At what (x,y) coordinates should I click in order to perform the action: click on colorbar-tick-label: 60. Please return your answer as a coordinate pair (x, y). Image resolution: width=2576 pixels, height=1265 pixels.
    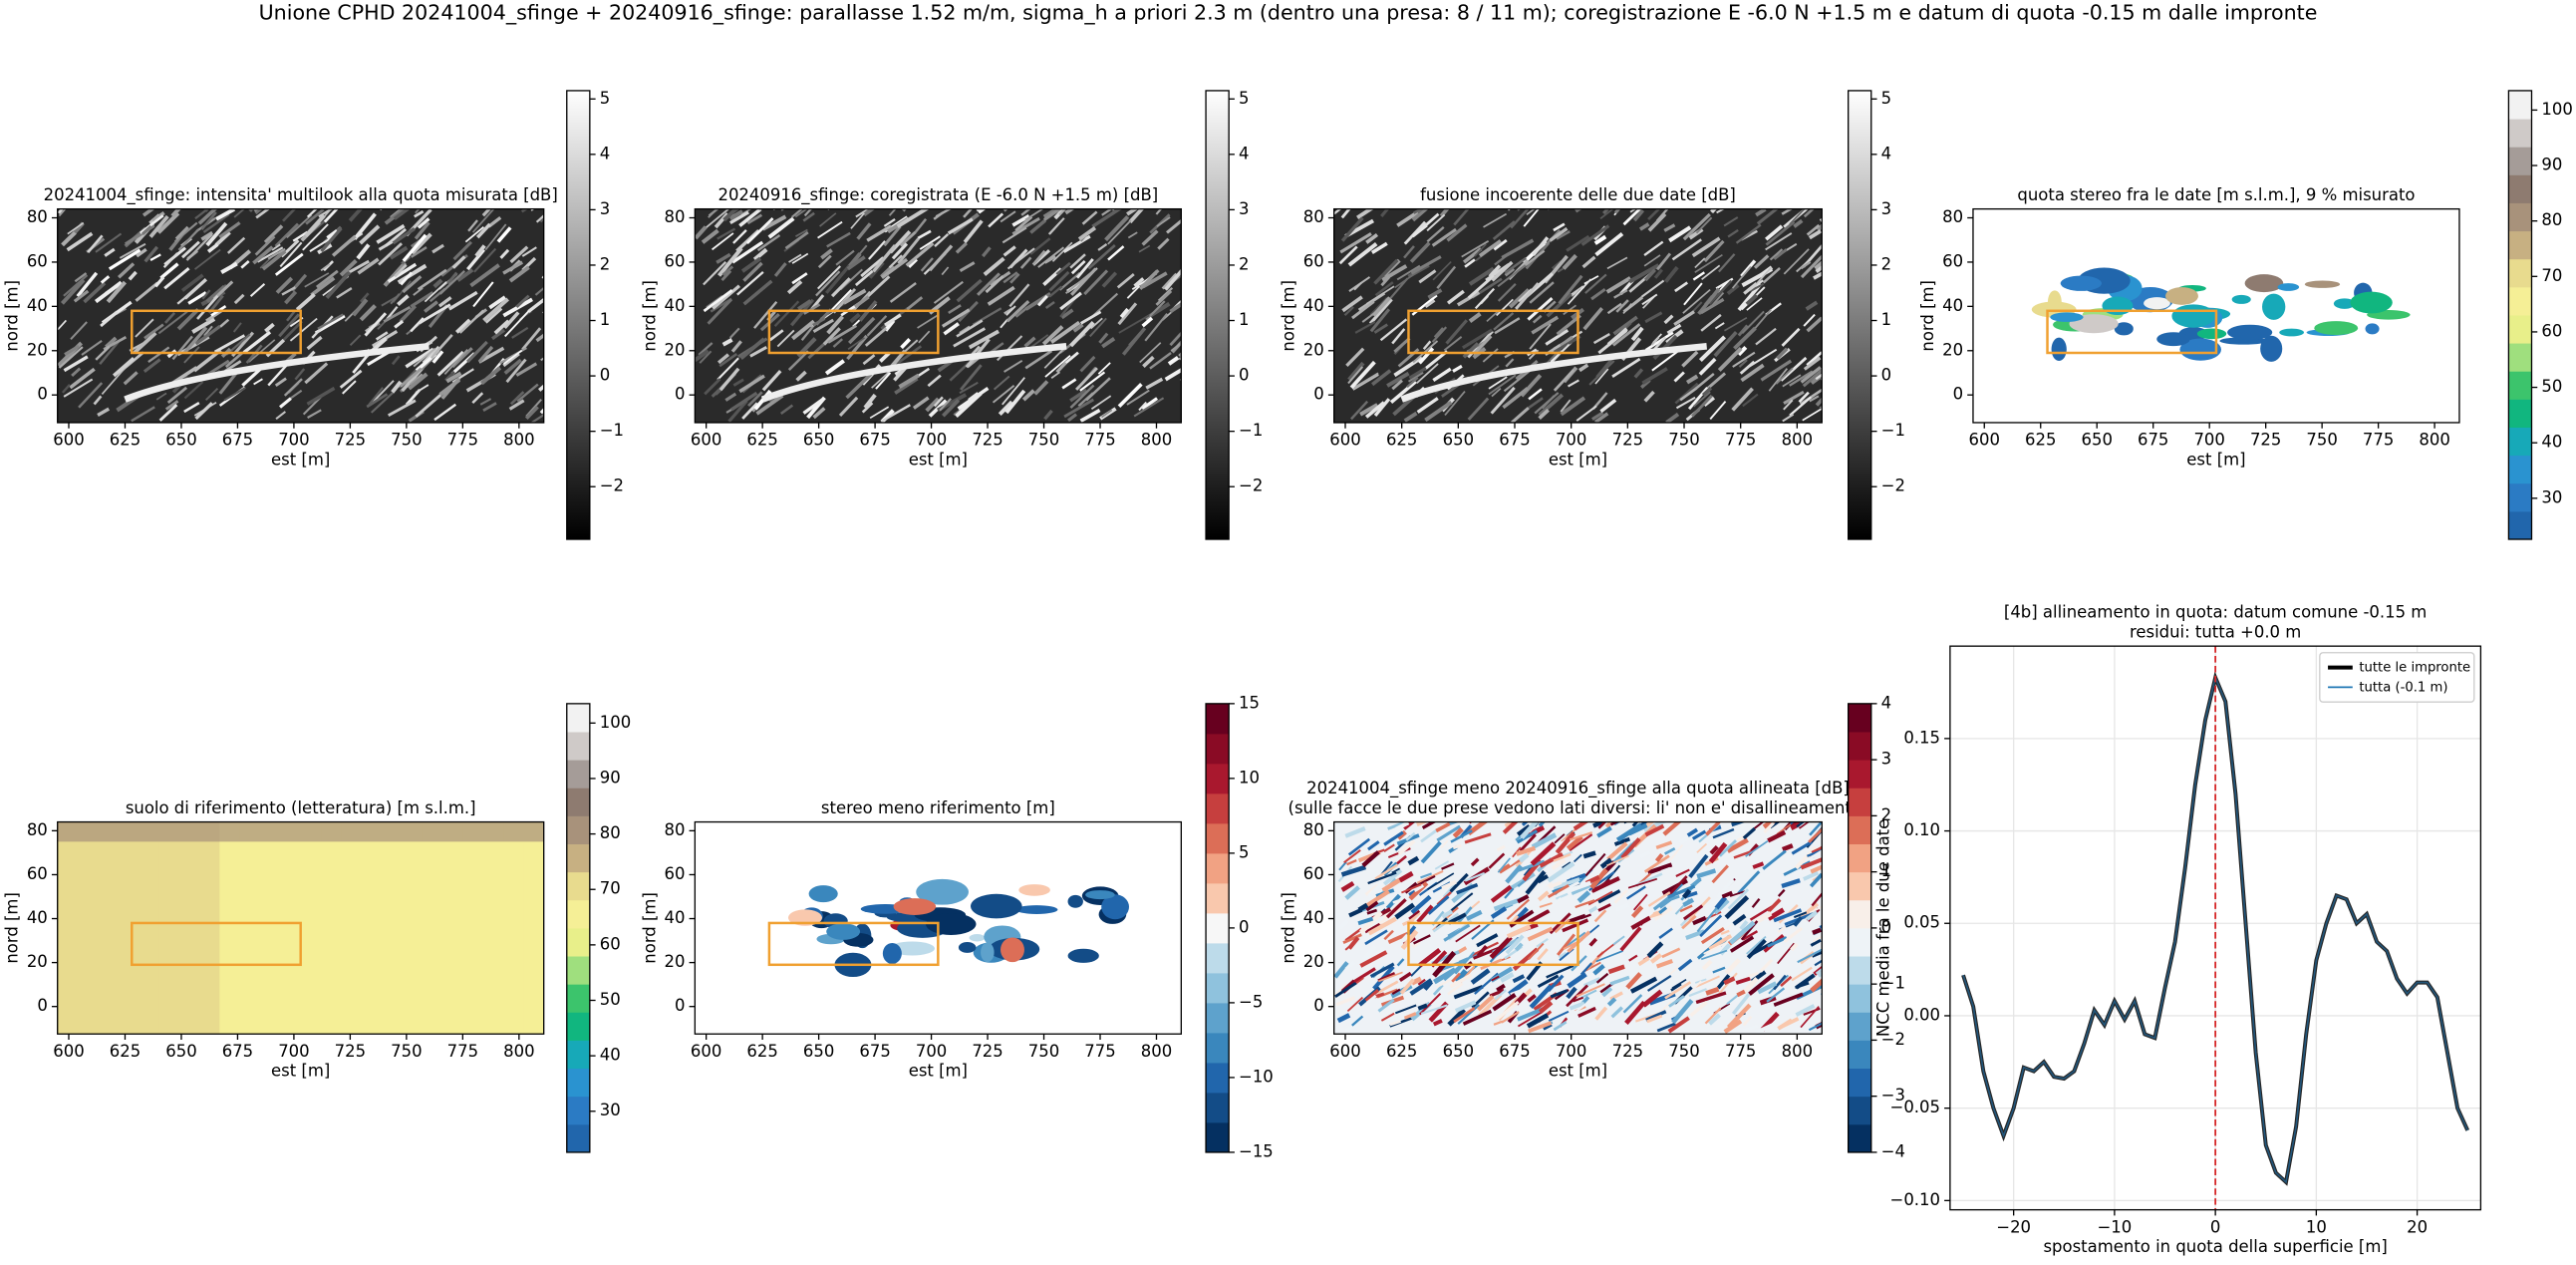
    Looking at the image, I should click on (2551, 330).